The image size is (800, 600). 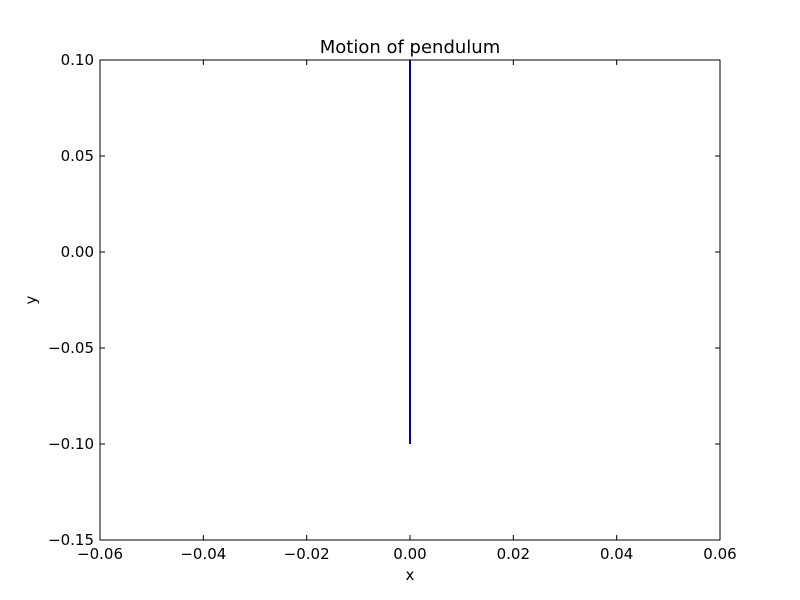 What do you see at coordinates (31, 299) in the screenshot?
I see `y-axis-label: y` at bounding box center [31, 299].